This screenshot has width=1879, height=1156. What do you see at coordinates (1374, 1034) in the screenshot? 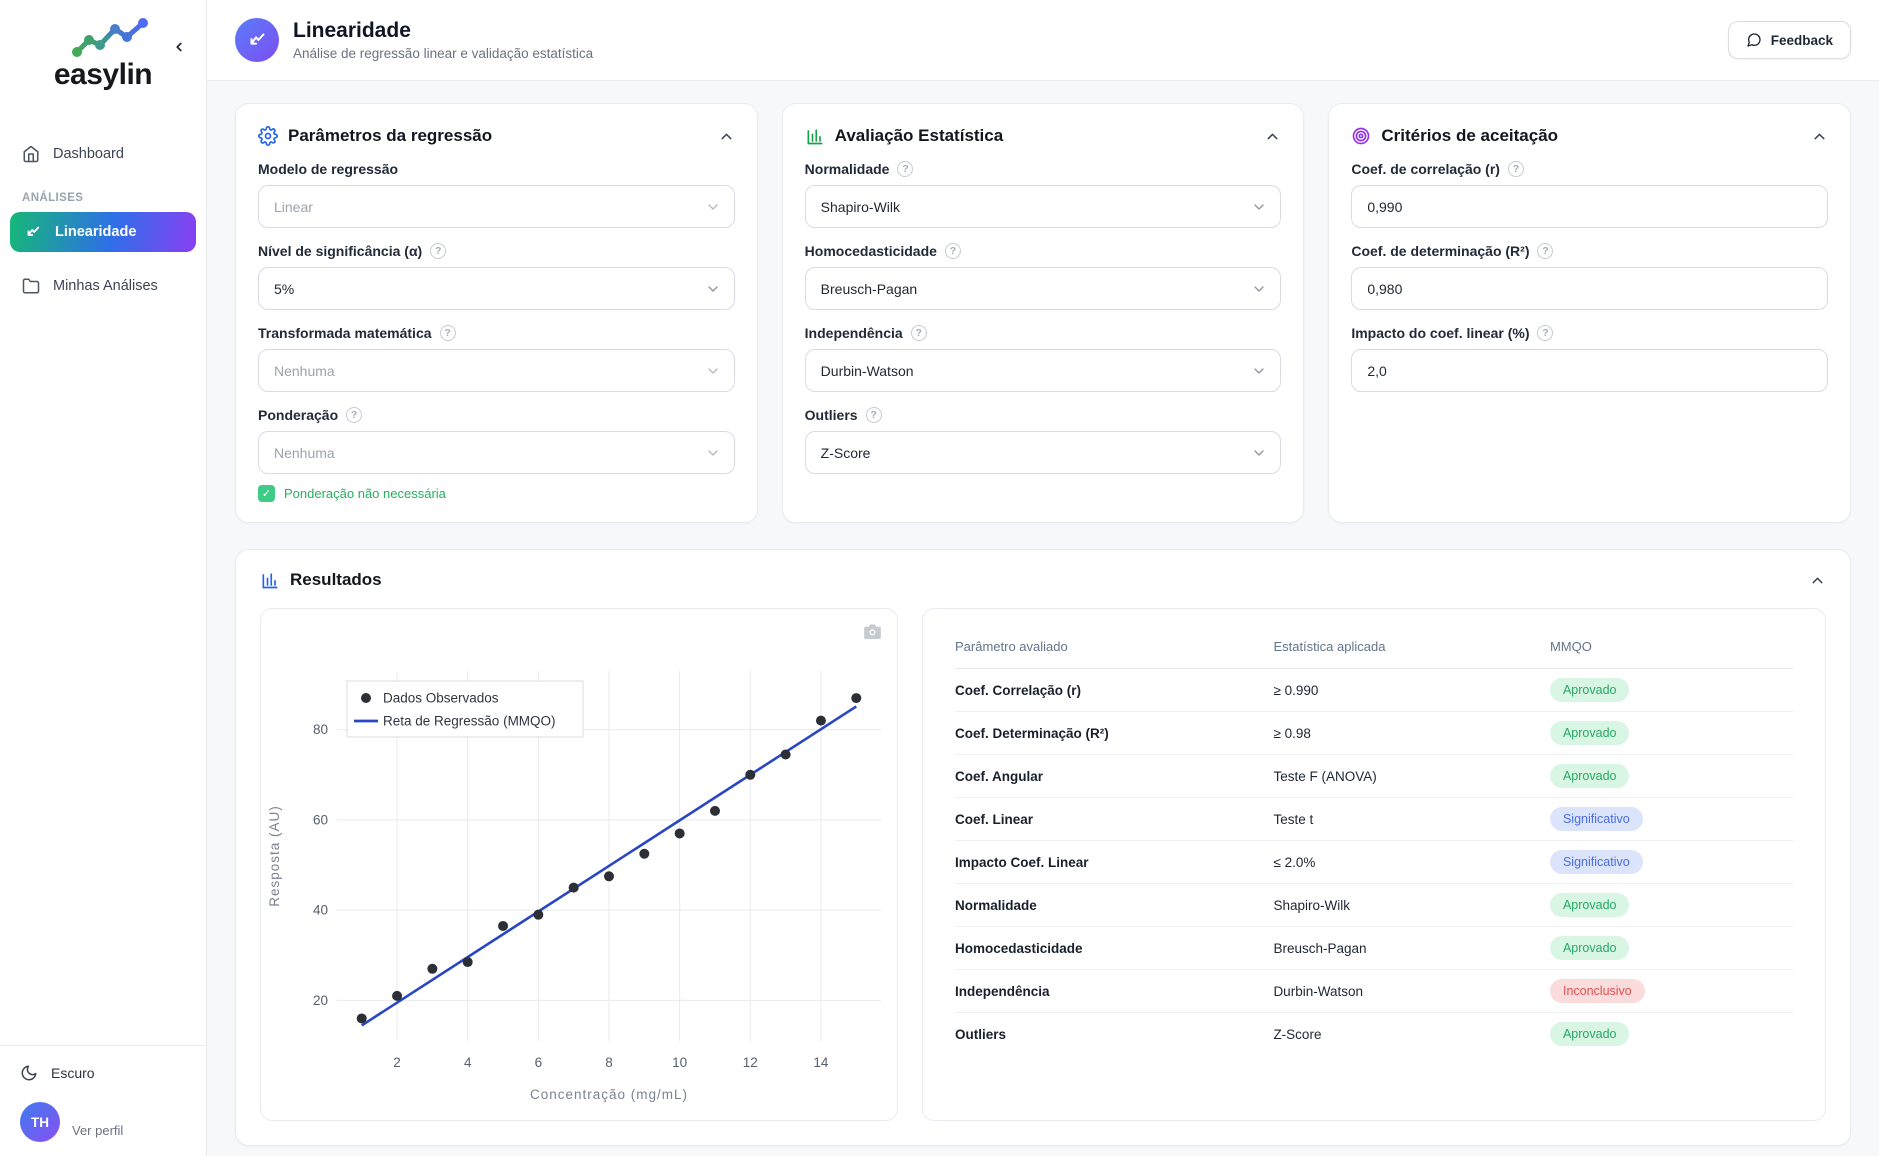
I see `table-row: Outliers Z-Score Aprovado` at bounding box center [1374, 1034].